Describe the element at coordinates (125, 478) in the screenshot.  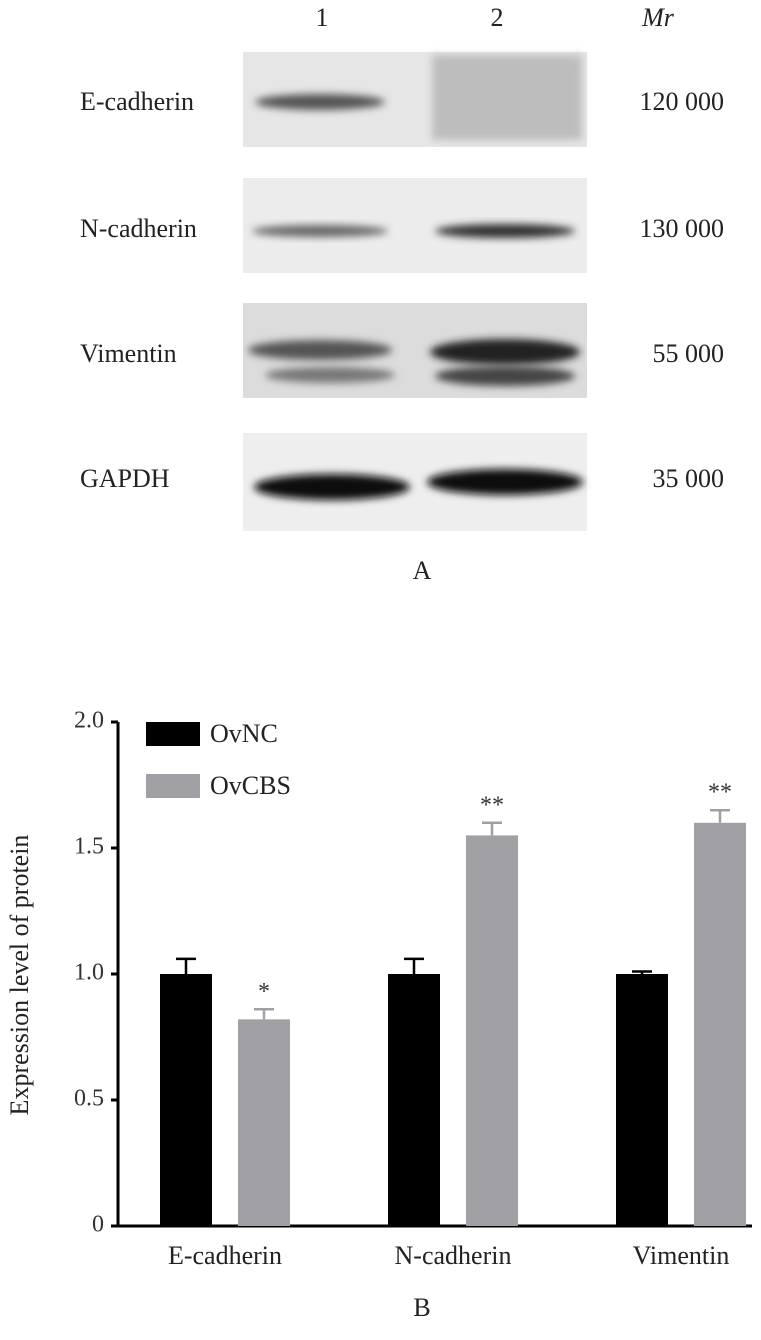
I see `protein-label: GAPDH` at that location.